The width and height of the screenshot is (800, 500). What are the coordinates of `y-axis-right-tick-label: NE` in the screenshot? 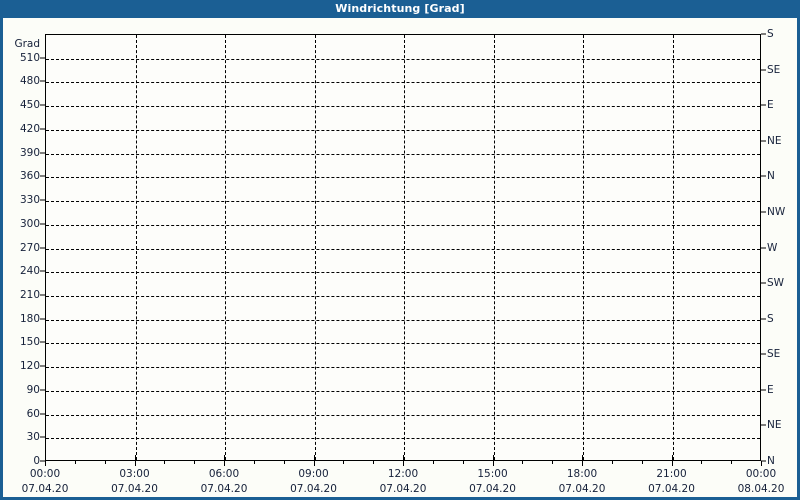 It's located at (774, 425).